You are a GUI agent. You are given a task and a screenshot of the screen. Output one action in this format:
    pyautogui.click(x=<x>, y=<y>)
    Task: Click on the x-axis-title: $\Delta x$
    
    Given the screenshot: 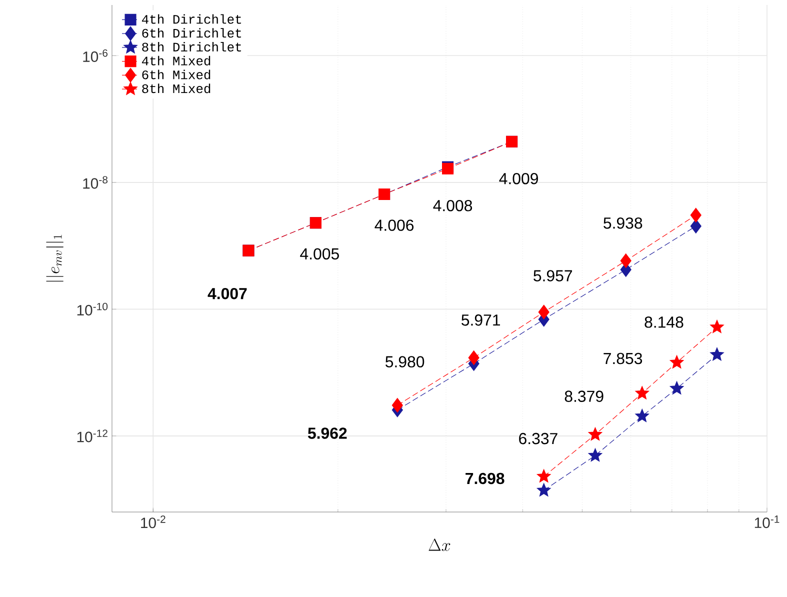 What is the action you would take?
    pyautogui.click(x=439, y=544)
    